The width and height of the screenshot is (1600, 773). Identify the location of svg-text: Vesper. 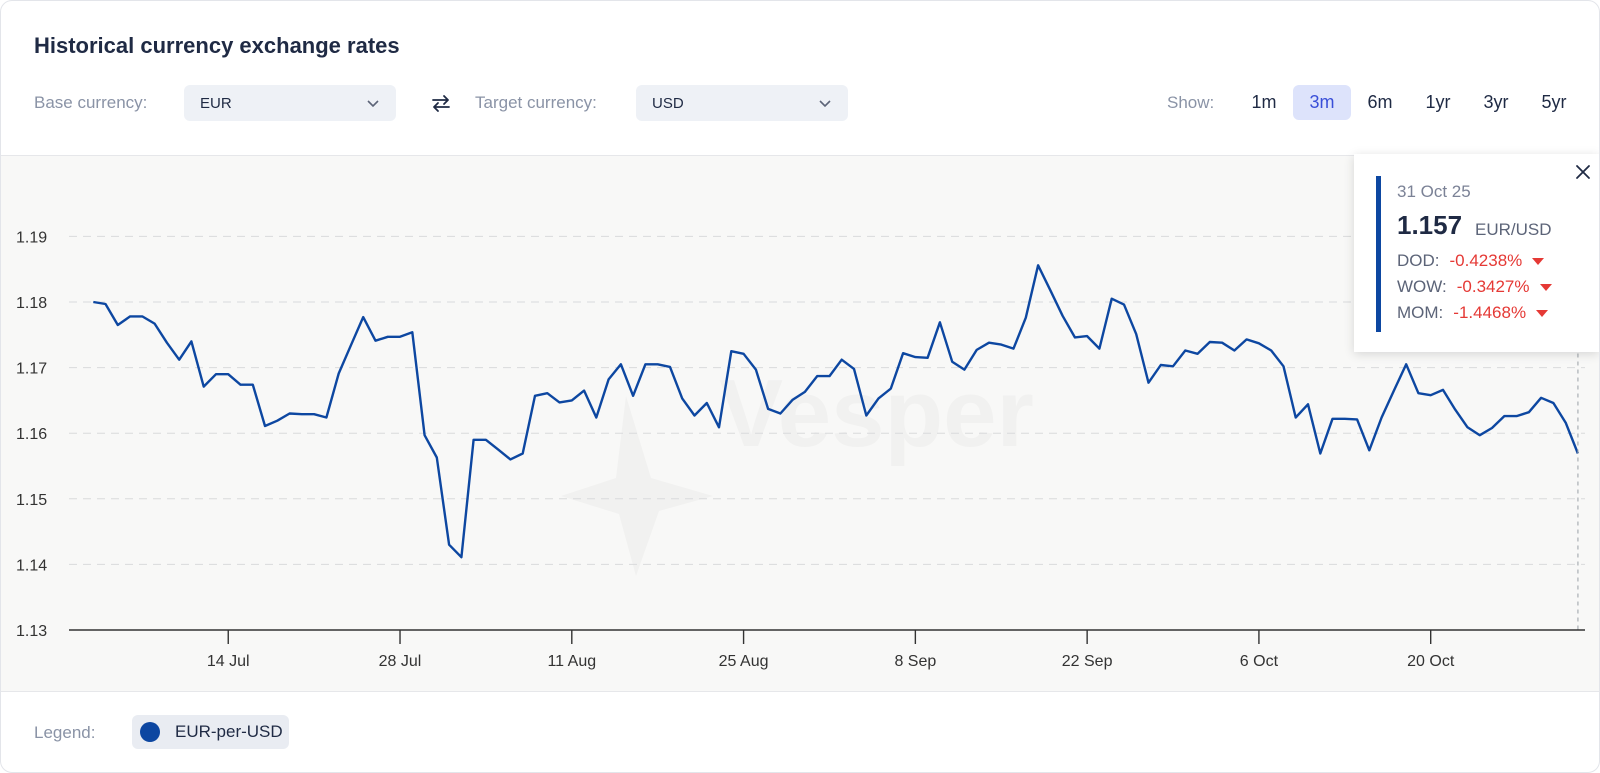
(876, 413).